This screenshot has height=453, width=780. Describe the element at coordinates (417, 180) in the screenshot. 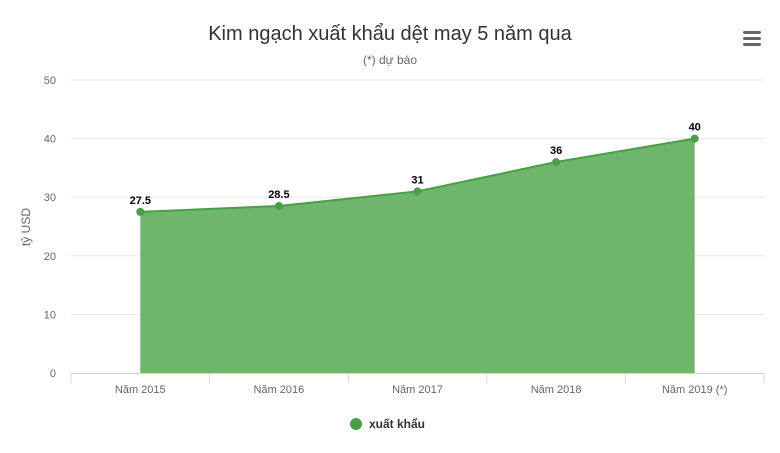

I see `data-label: 31` at that location.